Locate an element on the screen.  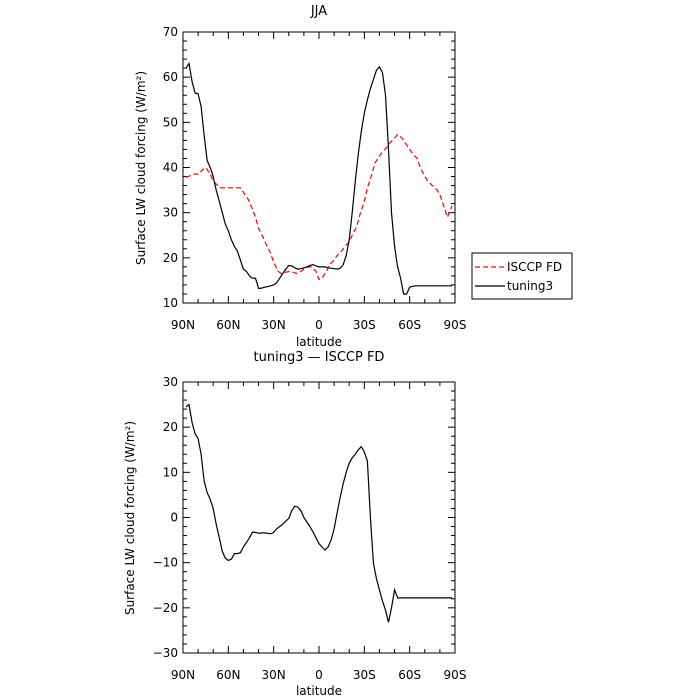
top-ytick-label: 40 is located at coordinates (170, 168).